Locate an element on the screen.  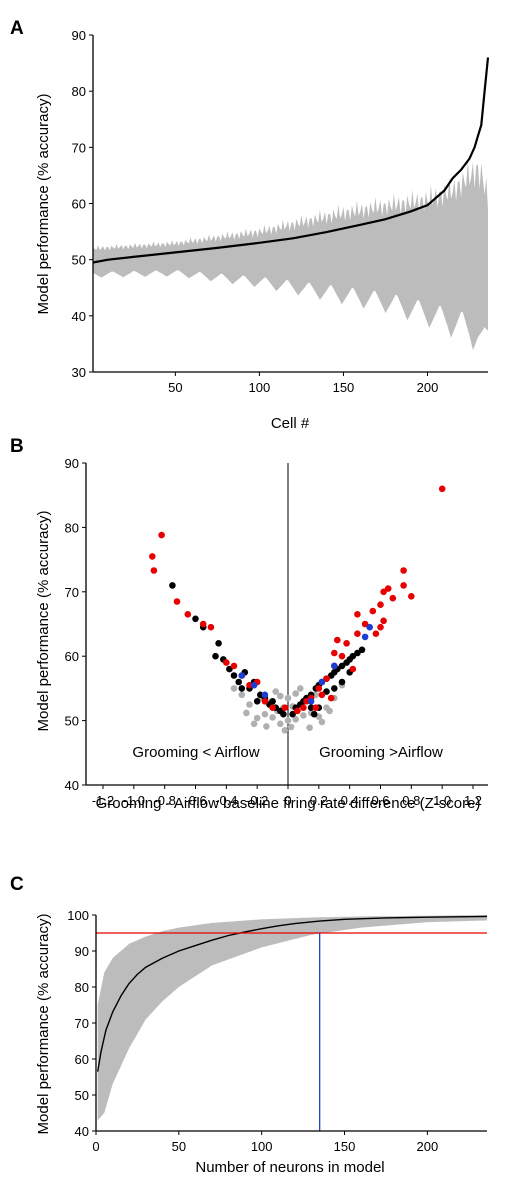
panel-a-y-tick-label: 80 is located at coordinates (79, 91).